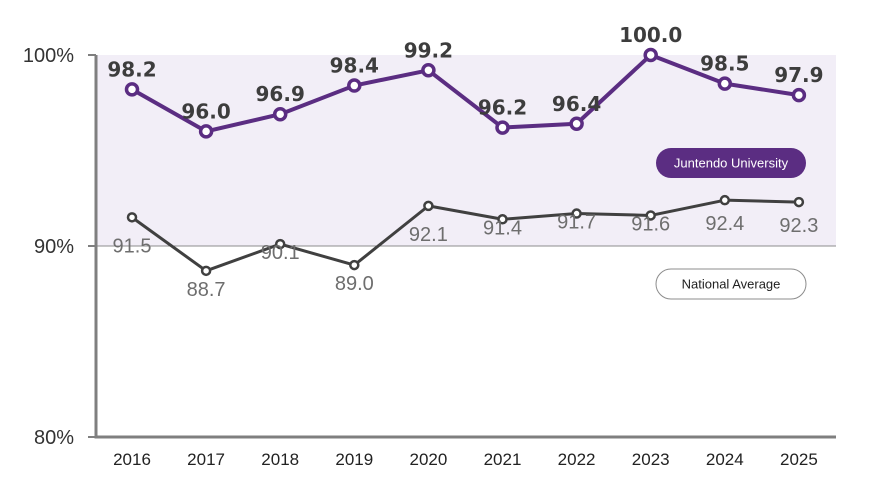 The height and width of the screenshot is (502, 878). What do you see at coordinates (724, 224) in the screenshot?
I see `national-value-label: 92.4` at bounding box center [724, 224].